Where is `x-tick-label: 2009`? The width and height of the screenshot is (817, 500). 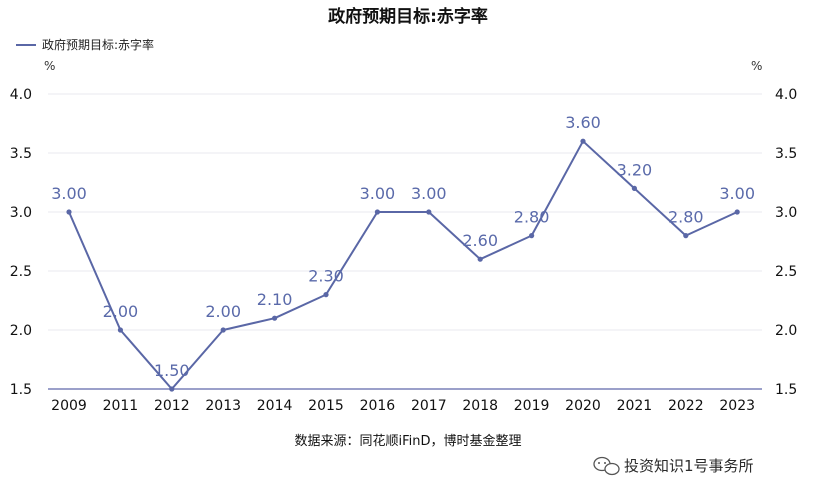 x-tick-label: 2009 is located at coordinates (69, 406).